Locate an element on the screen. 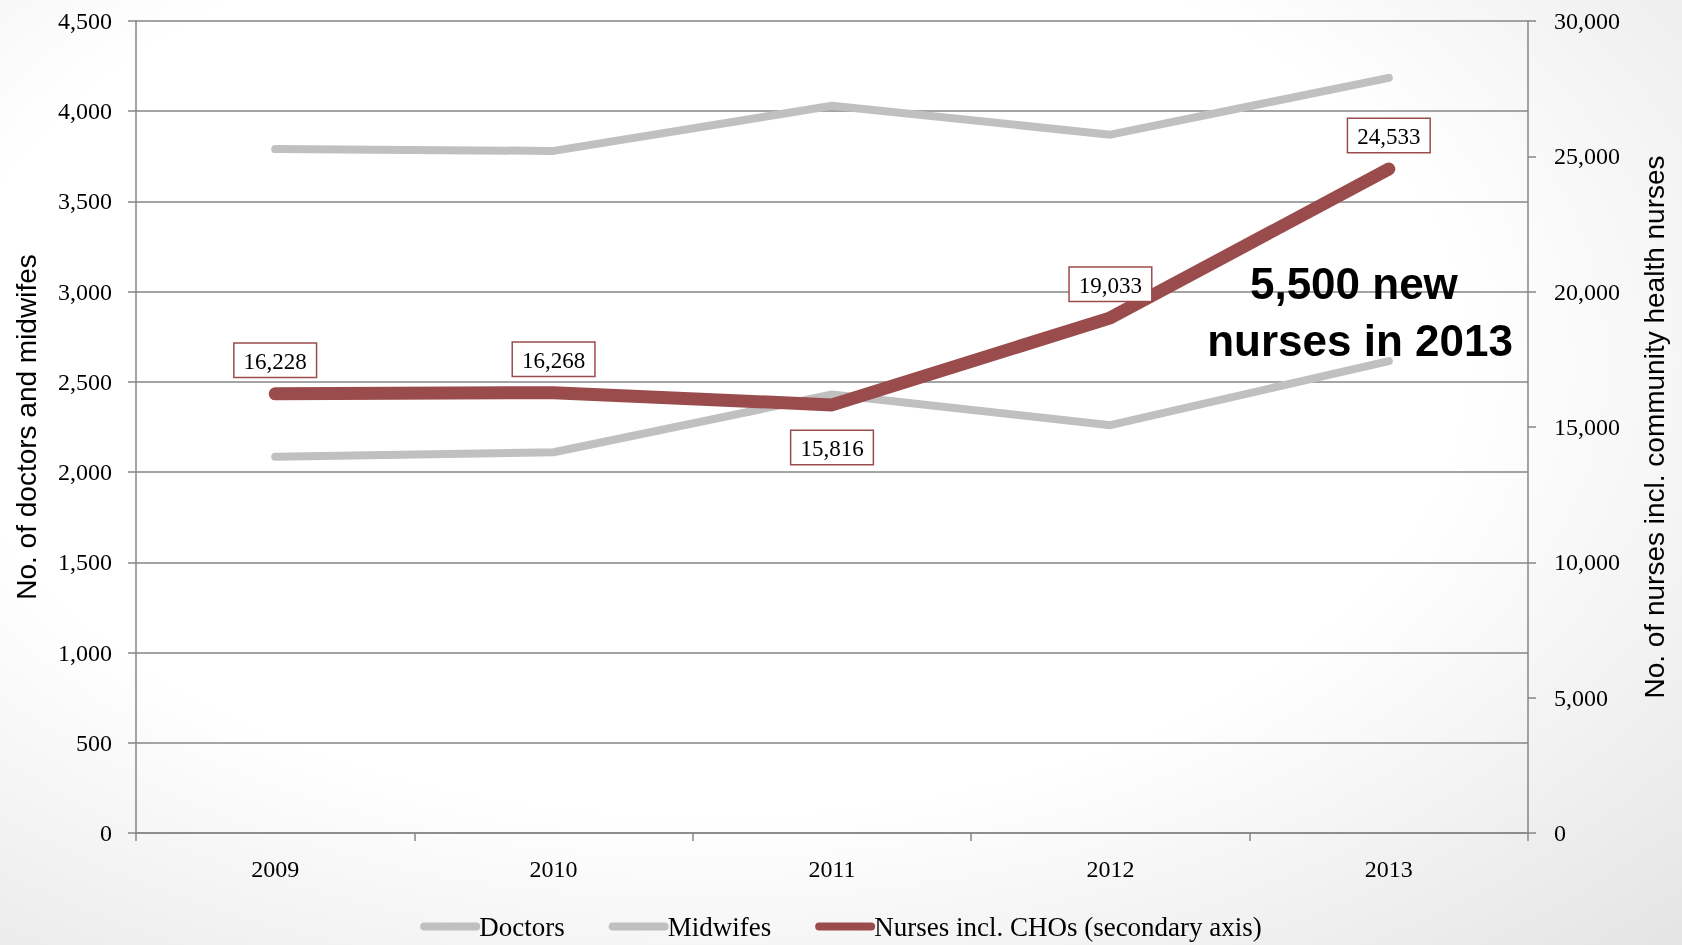 The height and width of the screenshot is (945, 1682). y-tick-label: 0 is located at coordinates (106, 833).